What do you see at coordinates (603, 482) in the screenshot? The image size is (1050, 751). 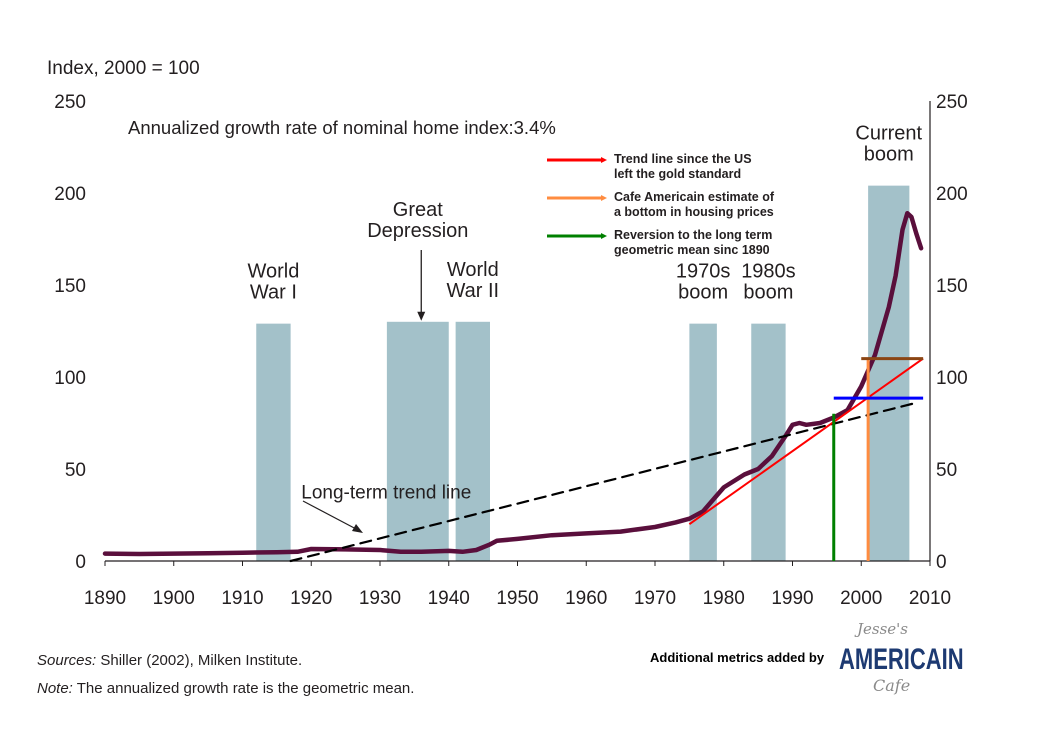 I see `long-term-trend-line` at bounding box center [603, 482].